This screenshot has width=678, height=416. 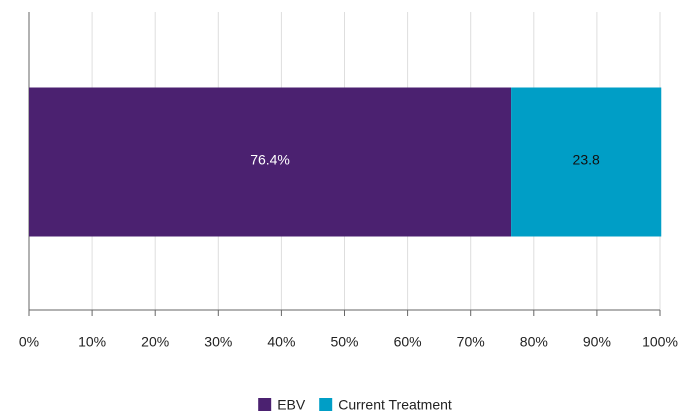 What do you see at coordinates (281, 342) in the screenshot?
I see `x-tick-label: 40%` at bounding box center [281, 342].